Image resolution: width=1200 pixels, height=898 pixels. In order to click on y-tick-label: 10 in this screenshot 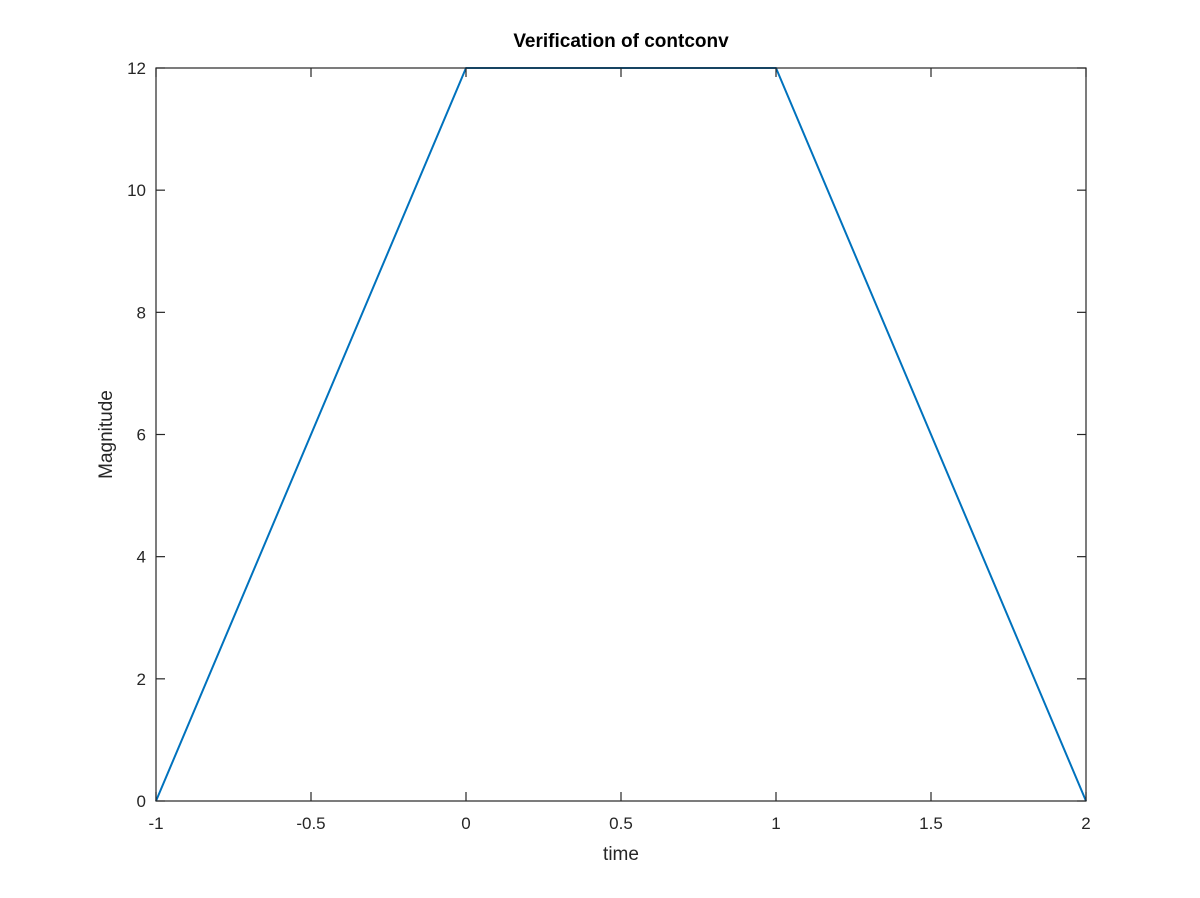, I will do `click(136, 190)`.